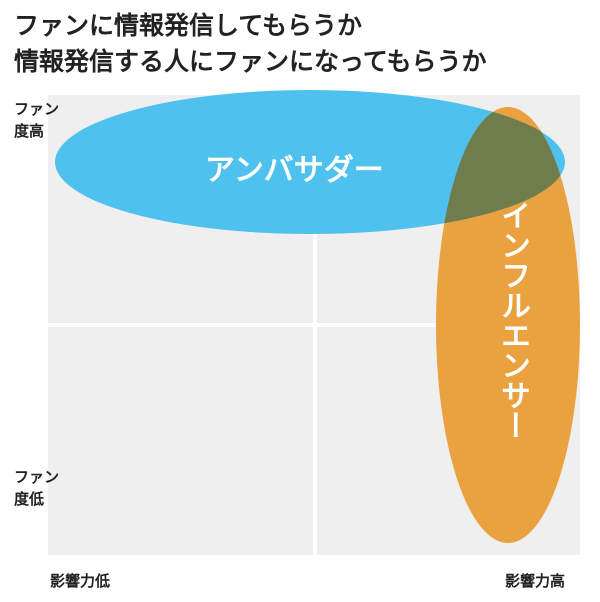 Image resolution: width=600 pixels, height=602 pixels. I want to click on region-label: インフルエンサー, so click(512, 320).